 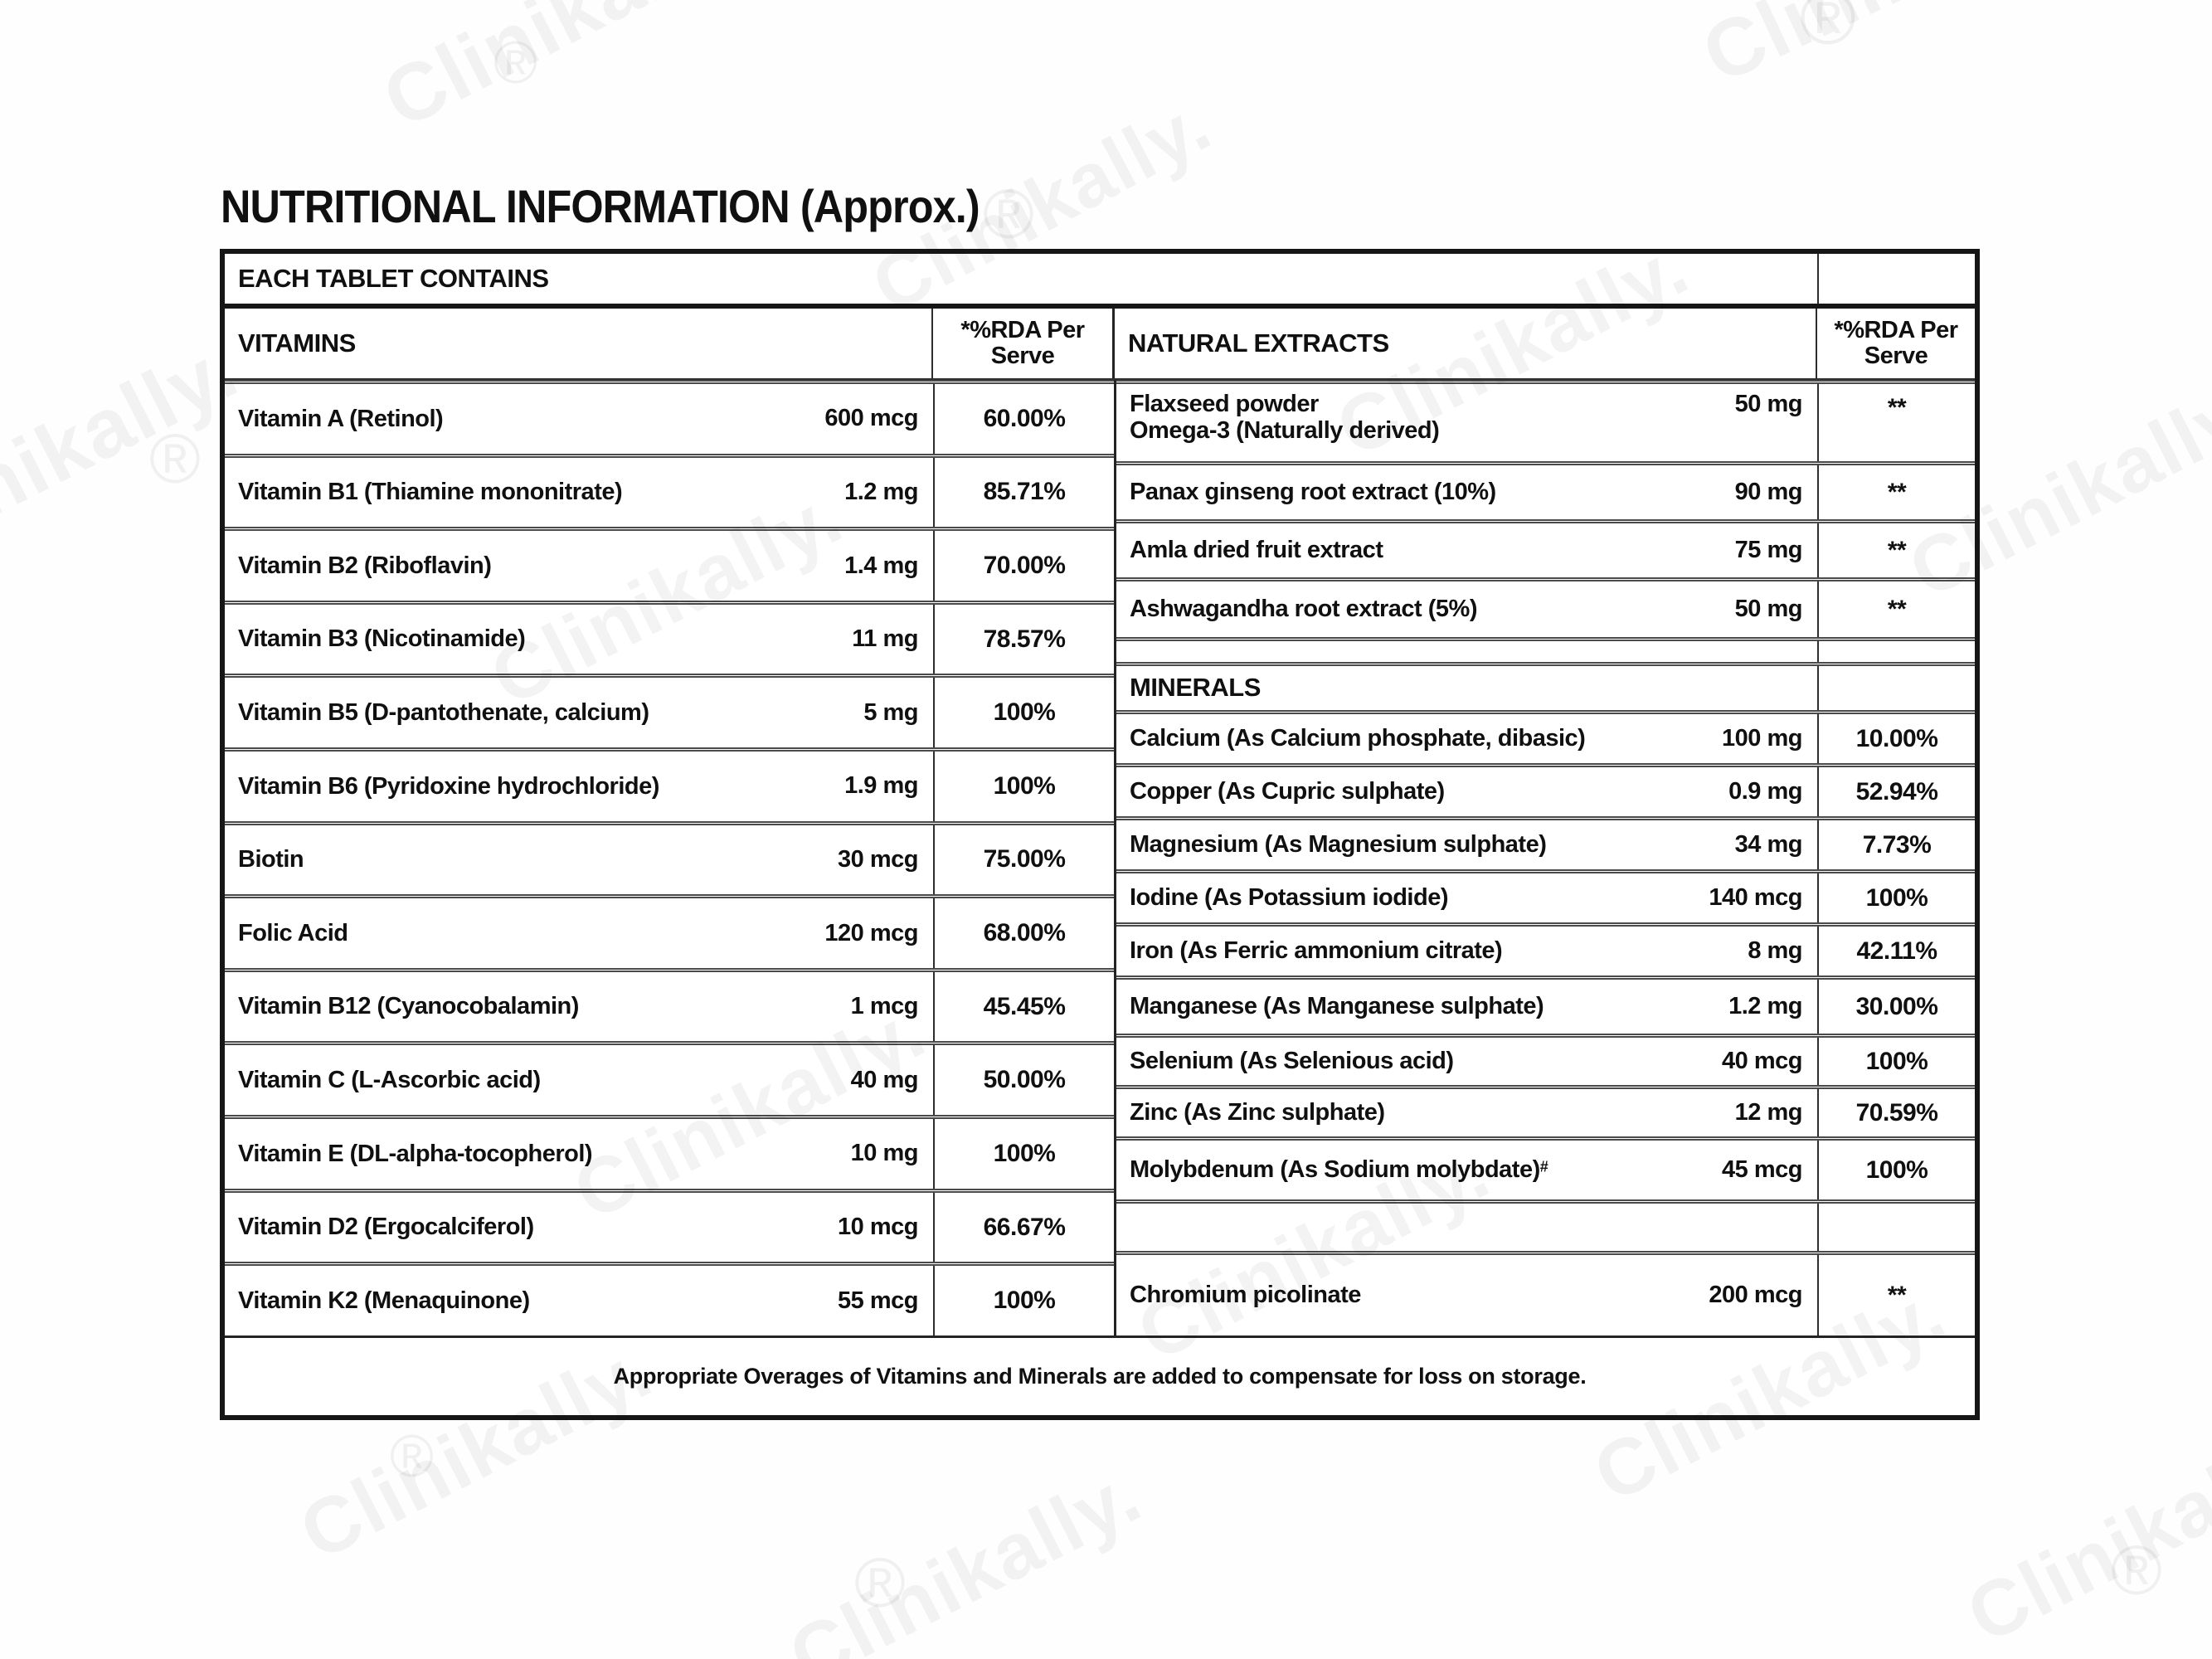 I want to click on ingredient-label: Amla dried fruit extract, so click(x=1257, y=550).